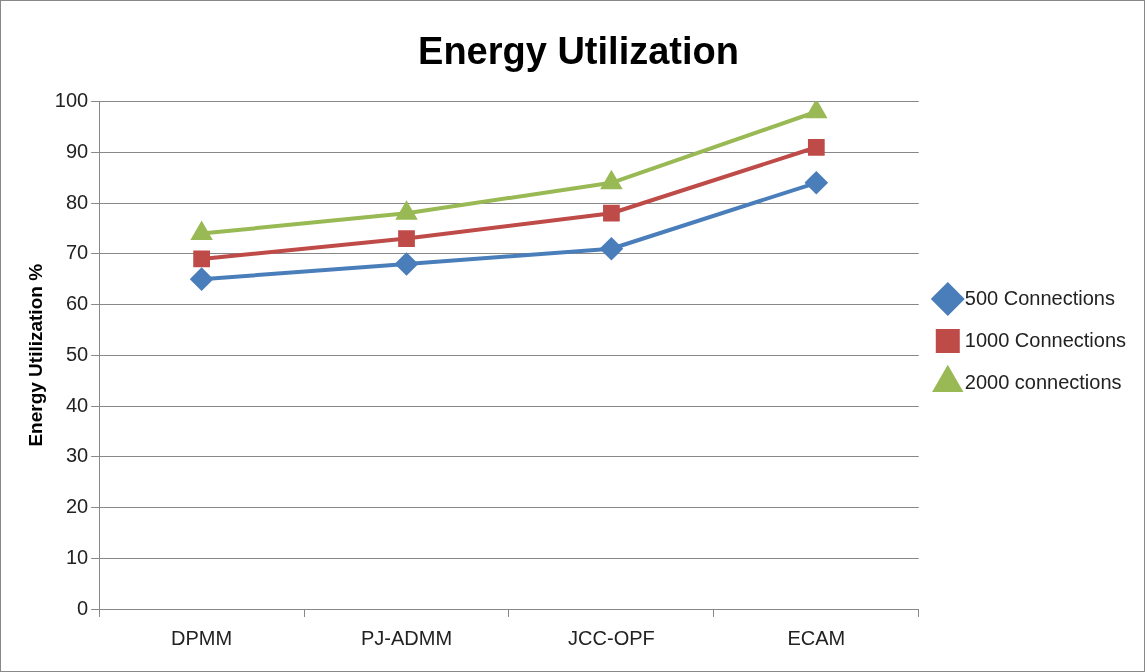  What do you see at coordinates (83, 607) in the screenshot?
I see `y-tick-label: 0` at bounding box center [83, 607].